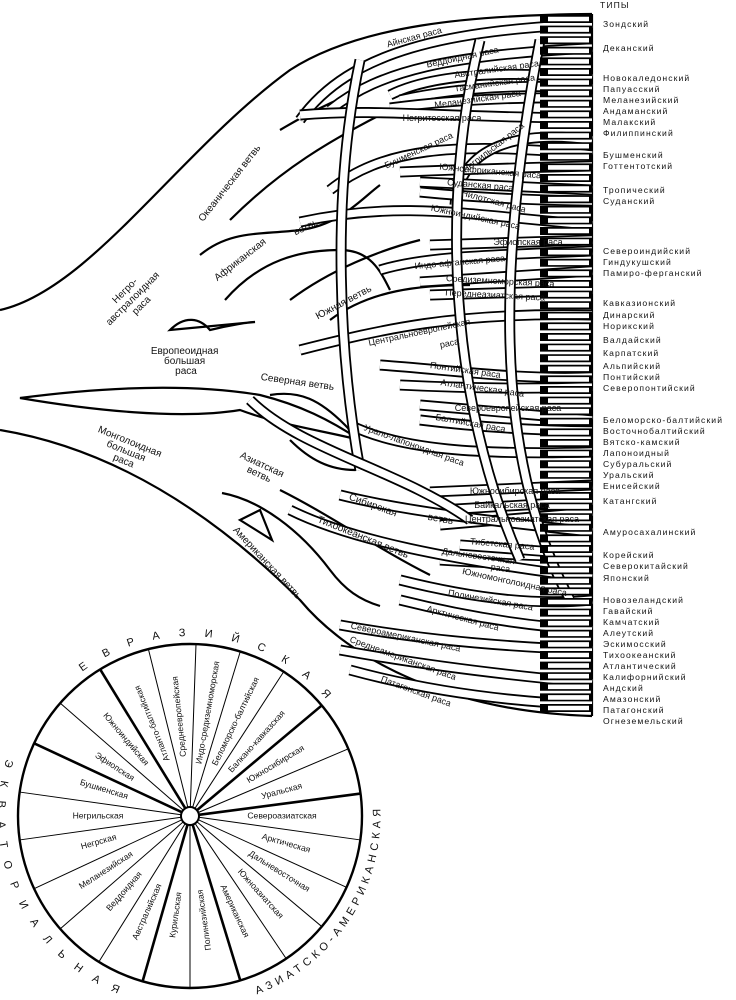  Describe the element at coordinates (186, 361) in the screenshot. I see `label-europeoid: Европеоидная большая раса` at that location.